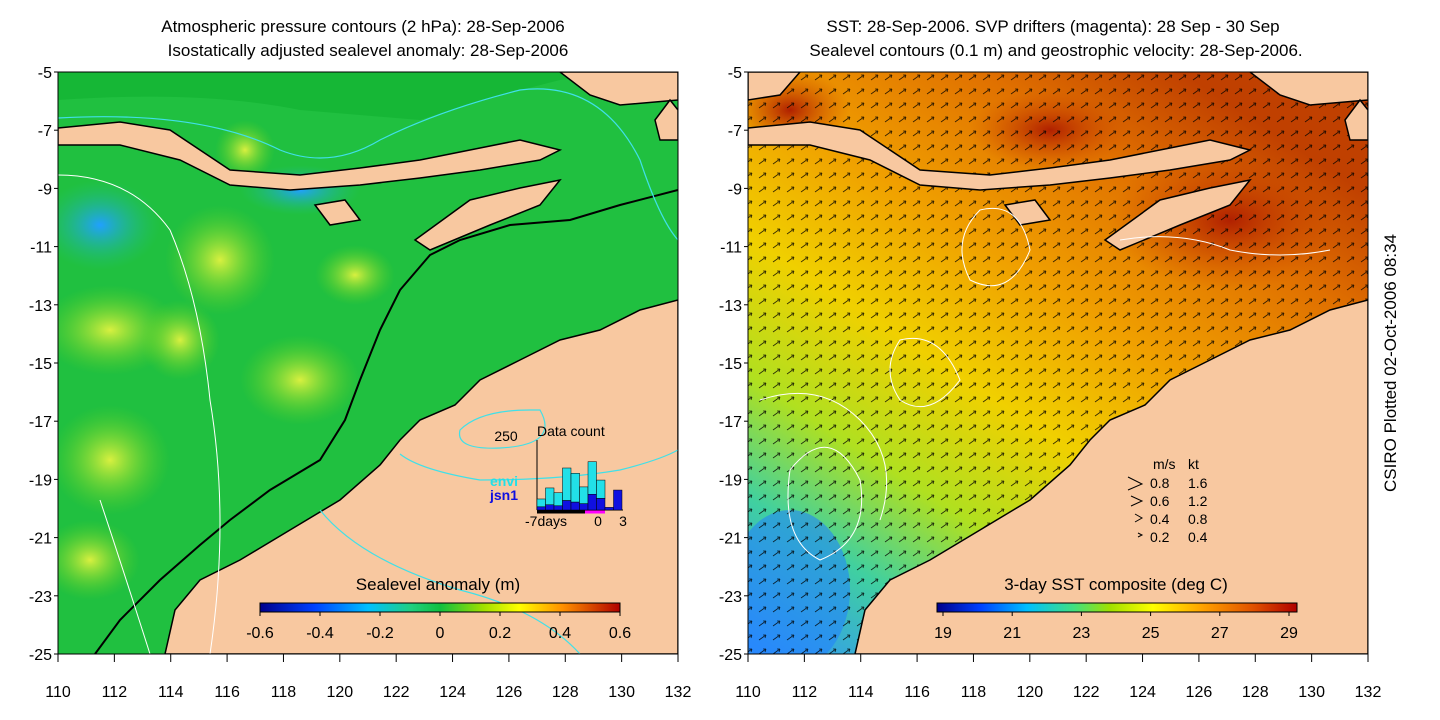 Image resolution: width=1440 pixels, height=720 pixels. What do you see at coordinates (40, 364) in the screenshot?
I see `left-y-tick-label: -15` at bounding box center [40, 364].